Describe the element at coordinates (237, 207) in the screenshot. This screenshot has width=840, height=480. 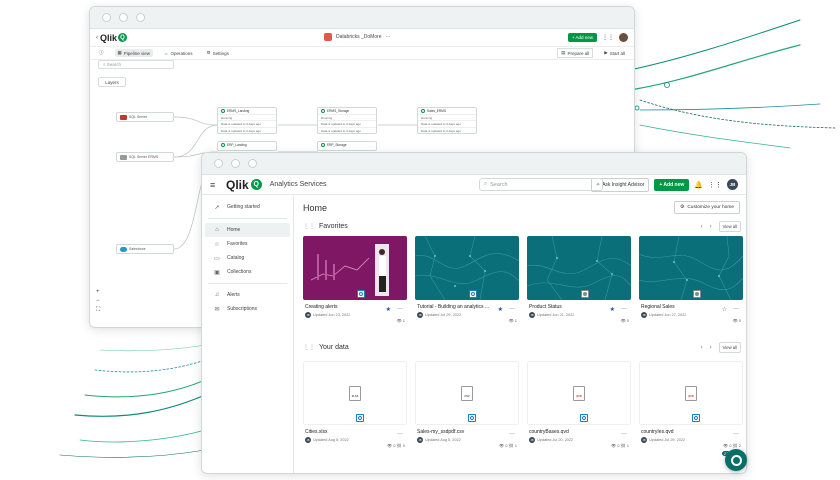
I see `sidebar-item-getting-started: ➚ Getting started` at that location.